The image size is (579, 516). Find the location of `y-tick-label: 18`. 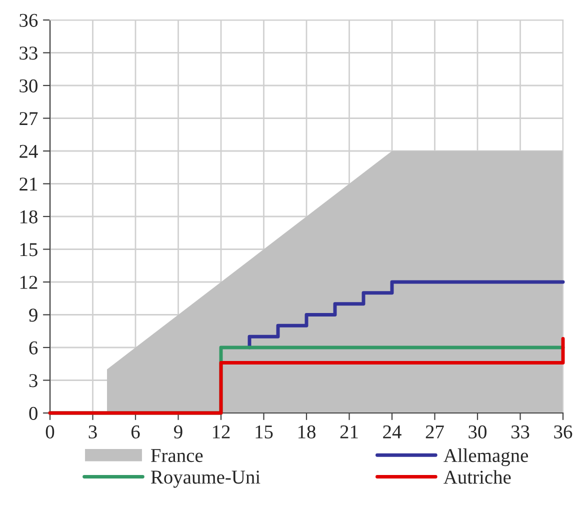

y-tick-label: 18 is located at coordinates (29, 217).